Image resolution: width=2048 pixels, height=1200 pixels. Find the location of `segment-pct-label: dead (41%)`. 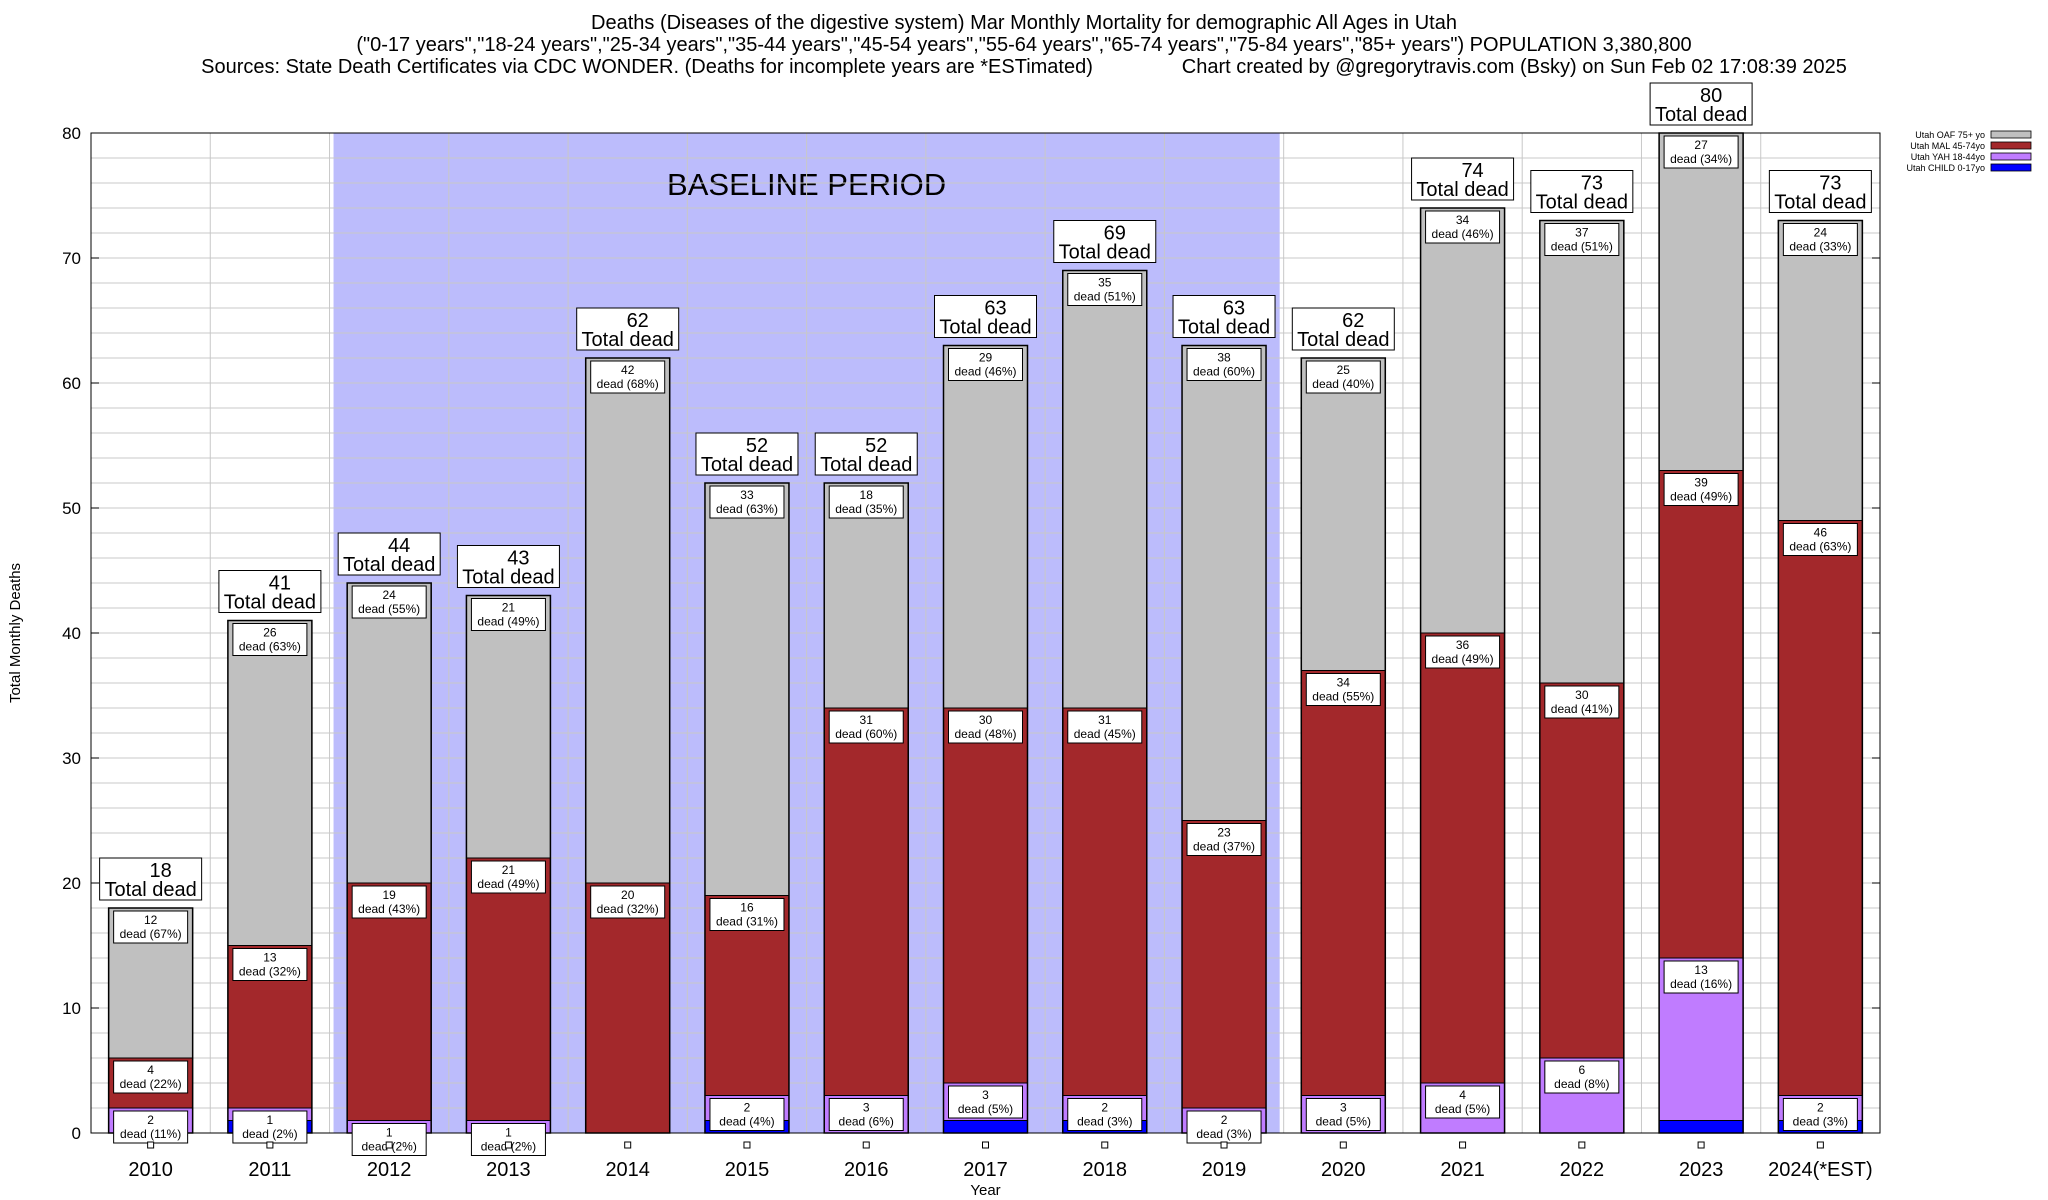

segment-pct-label: dead (41%) is located at coordinates (1582, 709).